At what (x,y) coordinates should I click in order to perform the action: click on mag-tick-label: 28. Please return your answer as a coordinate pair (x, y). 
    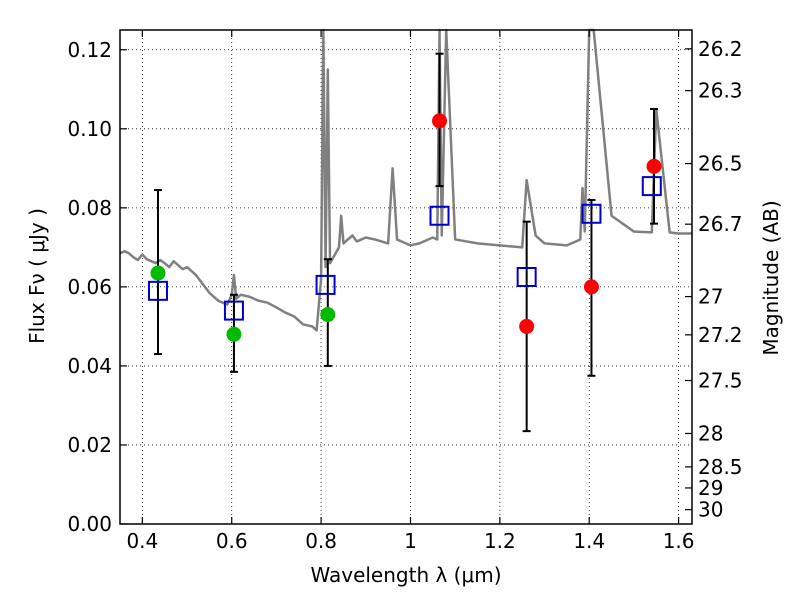
    Looking at the image, I should click on (710, 433).